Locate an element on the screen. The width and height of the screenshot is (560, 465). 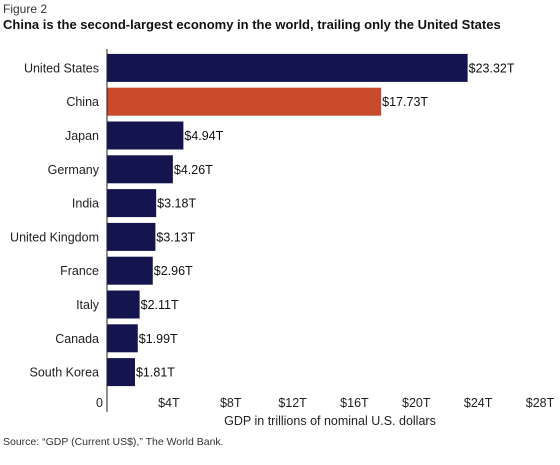
value-label-japan: $4.94T is located at coordinates (203, 136).